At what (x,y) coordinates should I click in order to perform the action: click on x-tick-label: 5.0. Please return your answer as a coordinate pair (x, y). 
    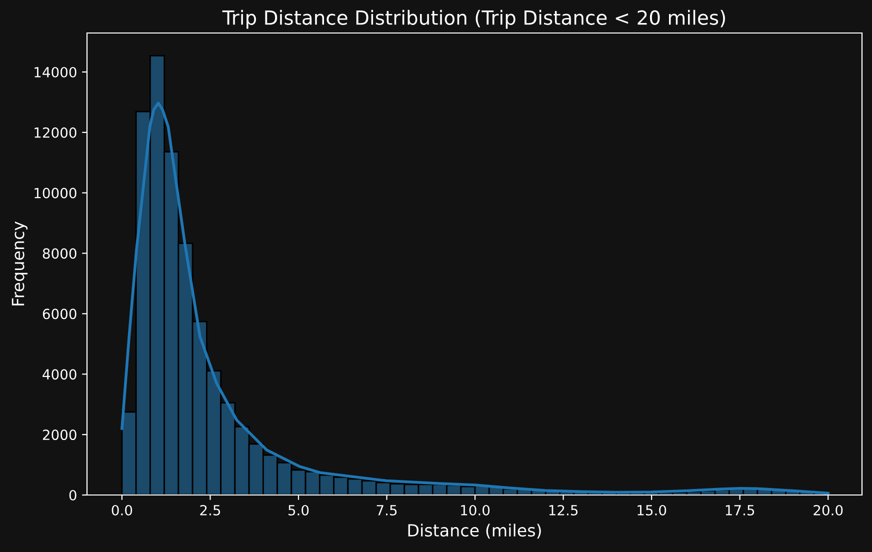
    Looking at the image, I should click on (298, 510).